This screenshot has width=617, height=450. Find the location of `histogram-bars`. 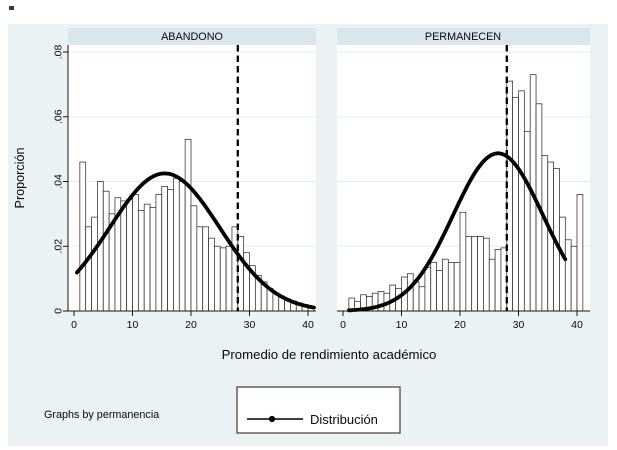

histogram-bars is located at coordinates (197, 225).